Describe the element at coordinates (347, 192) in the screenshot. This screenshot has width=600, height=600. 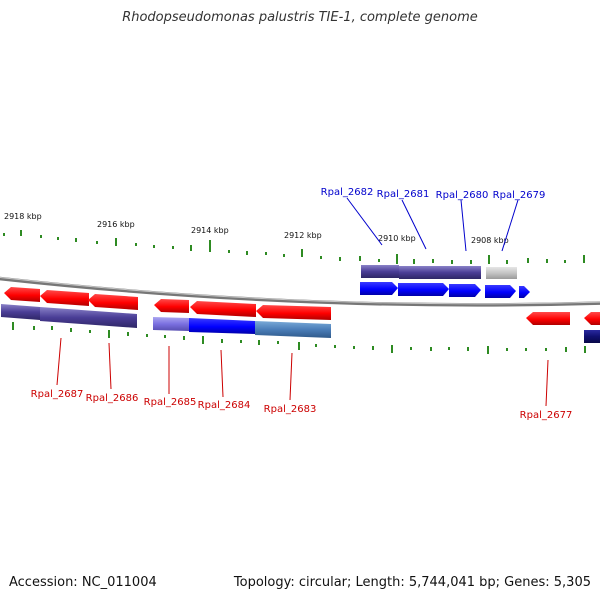
I see `forward-gene-label: Rpal_2682` at that location.